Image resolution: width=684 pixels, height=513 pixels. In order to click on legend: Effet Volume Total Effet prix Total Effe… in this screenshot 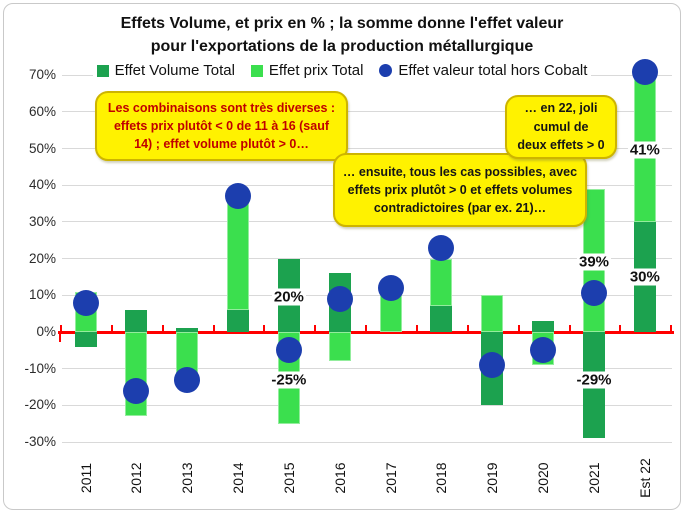, I will do `click(342, 70)`.